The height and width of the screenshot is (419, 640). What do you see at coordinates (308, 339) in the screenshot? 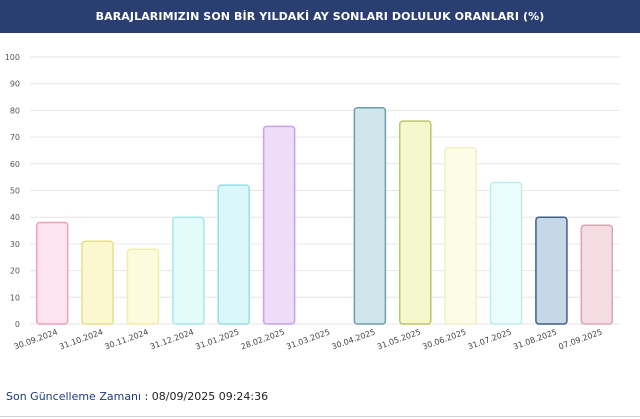
I see `x-tick-label: 31.03.2025` at bounding box center [308, 339].